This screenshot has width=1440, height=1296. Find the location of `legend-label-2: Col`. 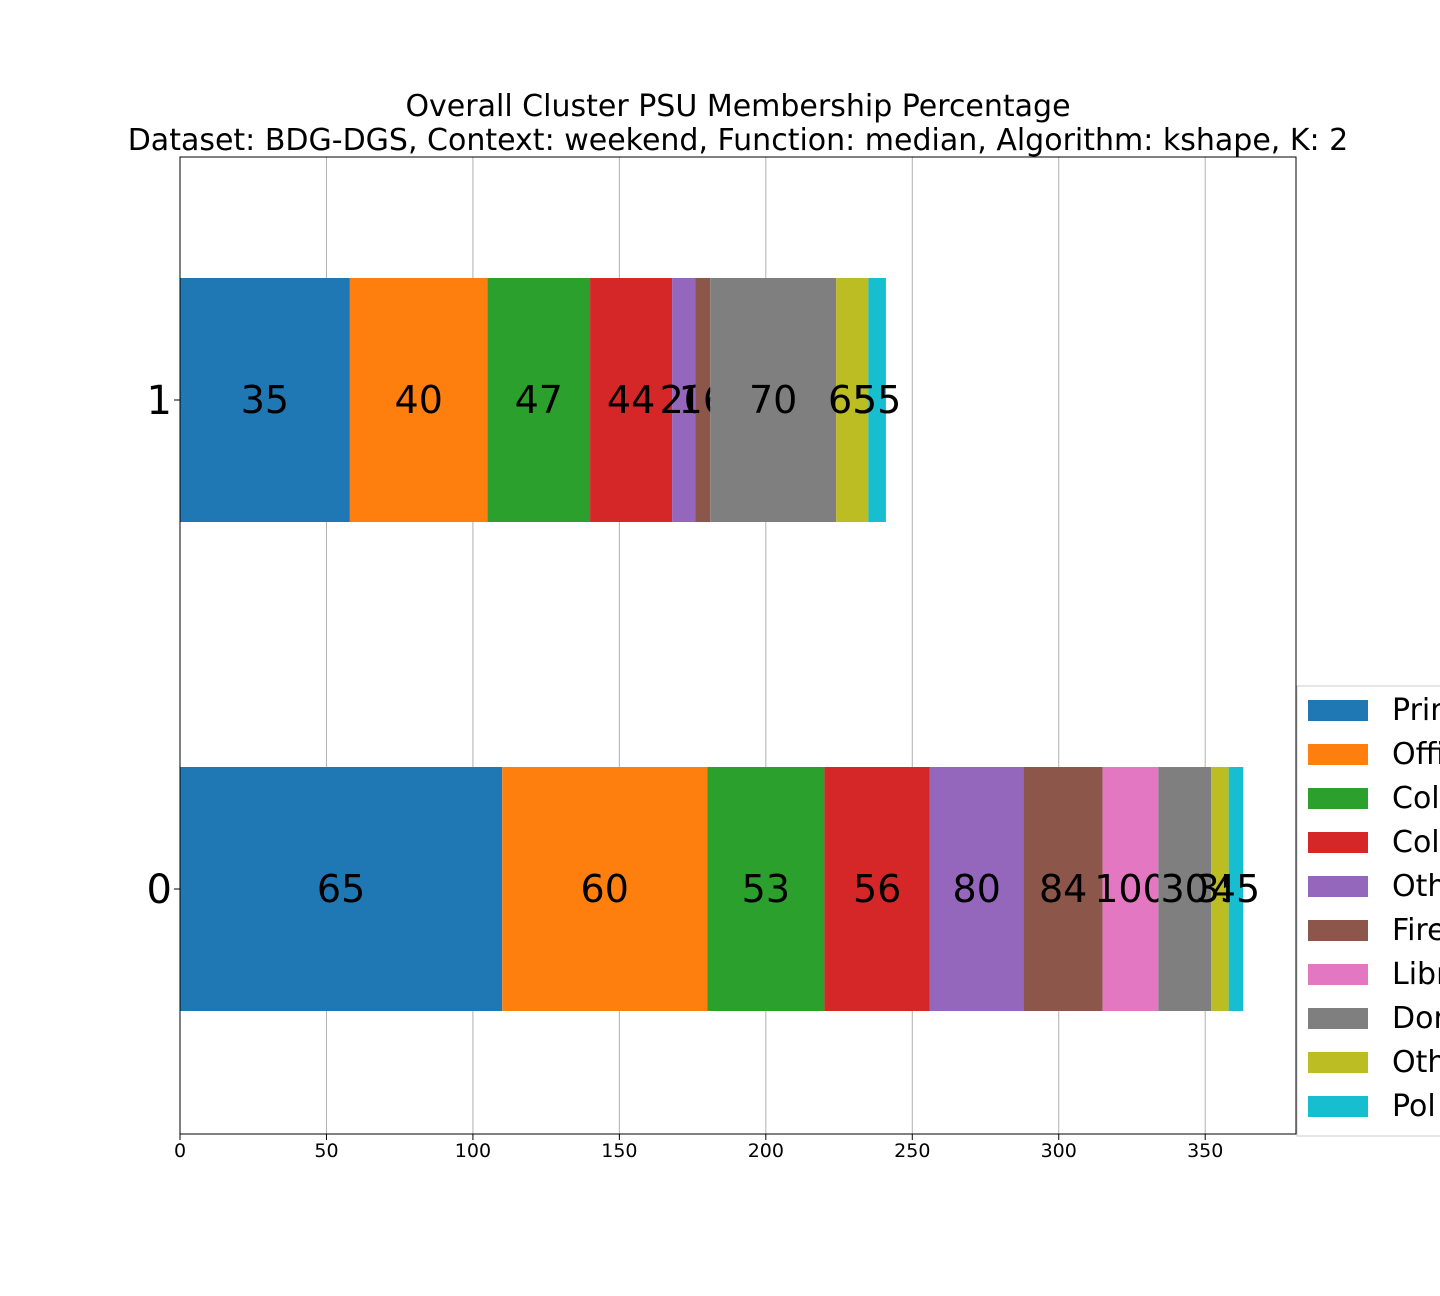

legend-label-2: Col is located at coordinates (1416, 798).